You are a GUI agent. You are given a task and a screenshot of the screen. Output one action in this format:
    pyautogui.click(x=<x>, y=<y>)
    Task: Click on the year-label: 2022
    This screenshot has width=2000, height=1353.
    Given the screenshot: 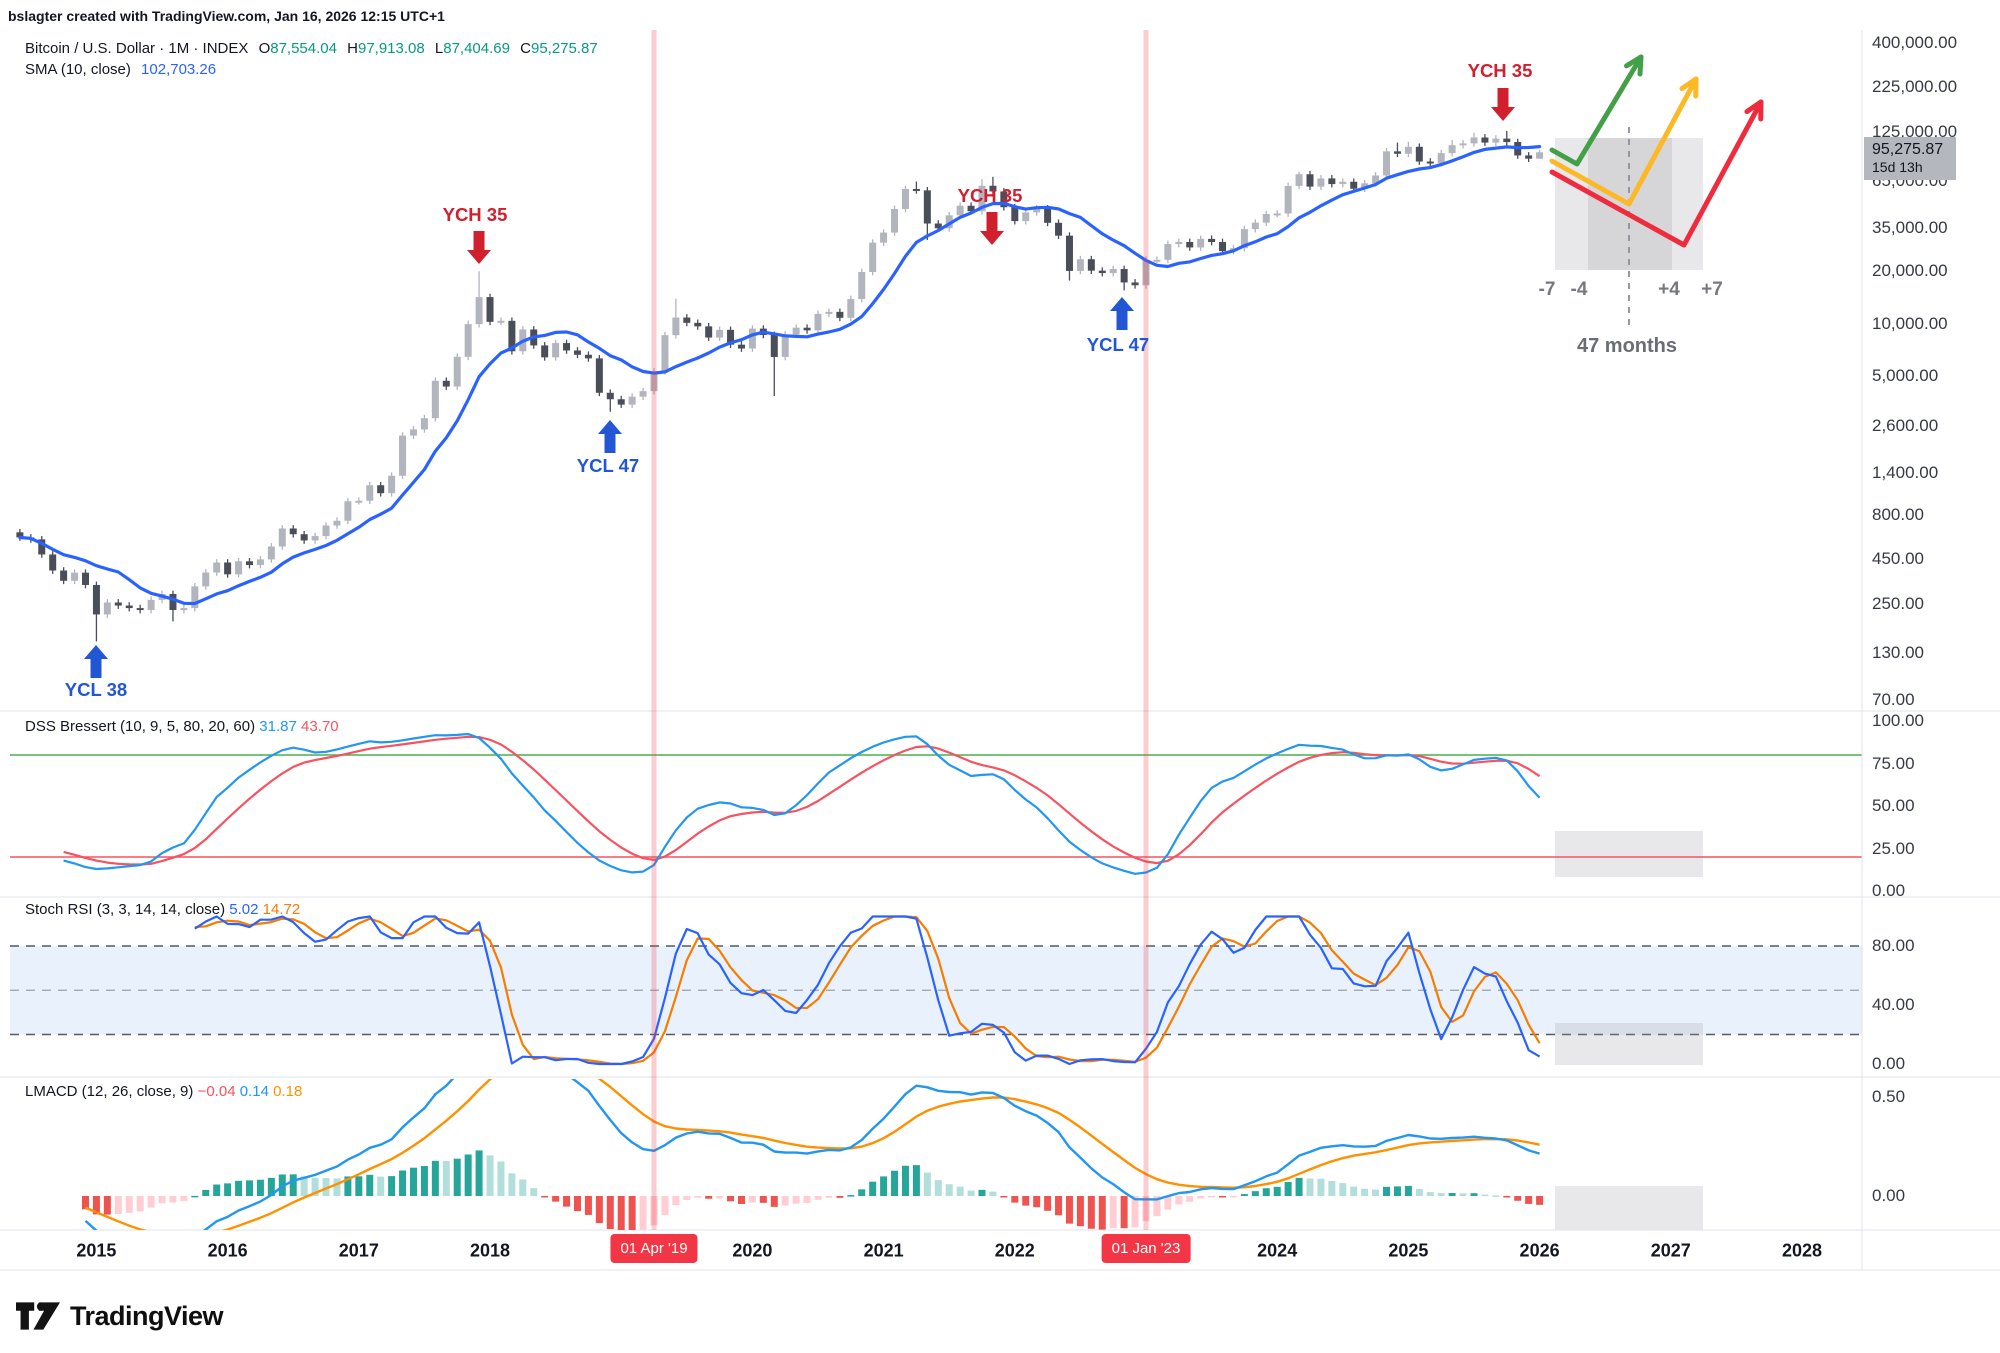 What is the action you would take?
    pyautogui.click(x=1014, y=1250)
    